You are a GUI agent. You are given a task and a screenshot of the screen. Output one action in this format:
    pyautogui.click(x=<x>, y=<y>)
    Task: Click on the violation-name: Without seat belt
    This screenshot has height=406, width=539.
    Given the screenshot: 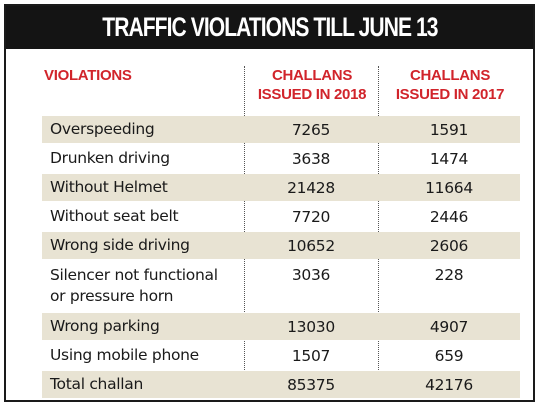 What is the action you would take?
    pyautogui.click(x=114, y=216)
    